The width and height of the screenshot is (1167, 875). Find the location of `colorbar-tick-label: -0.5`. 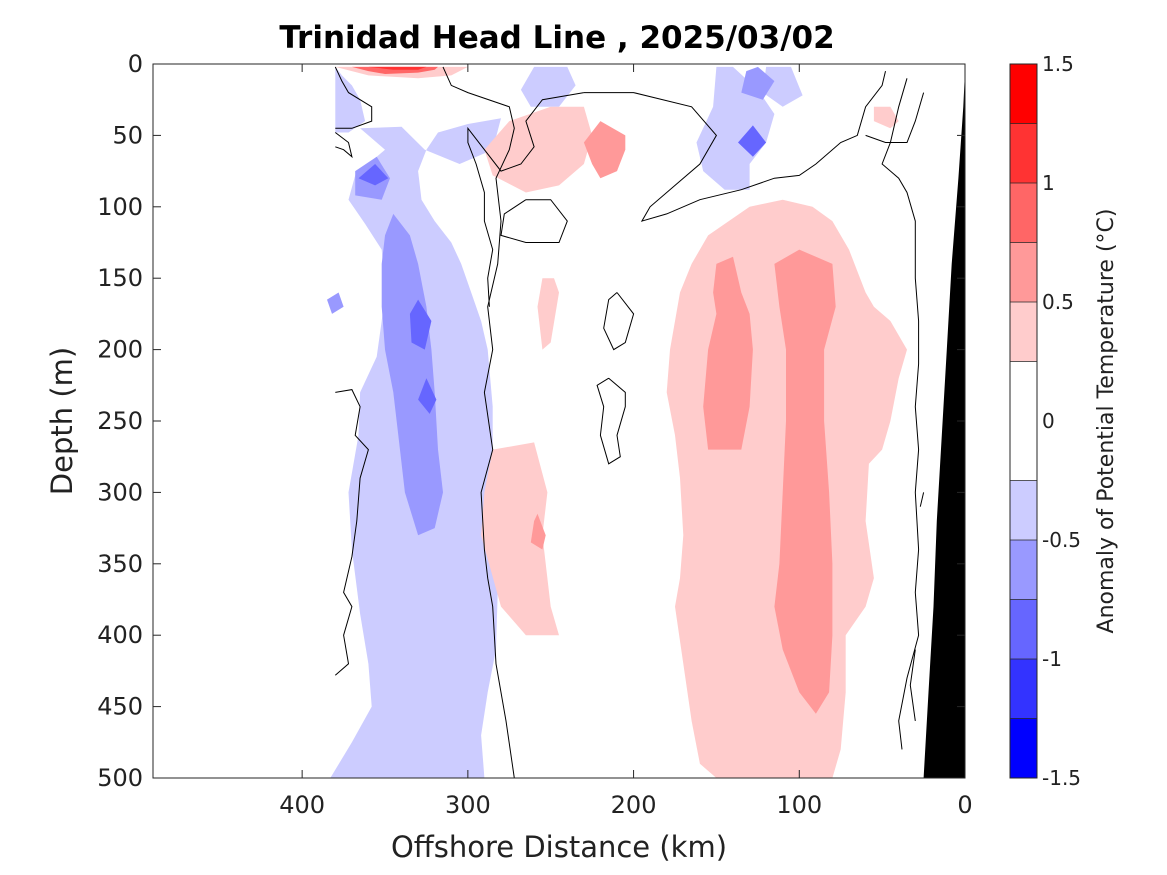

colorbar-tick-label: -0.5 is located at coordinates (1061, 540).